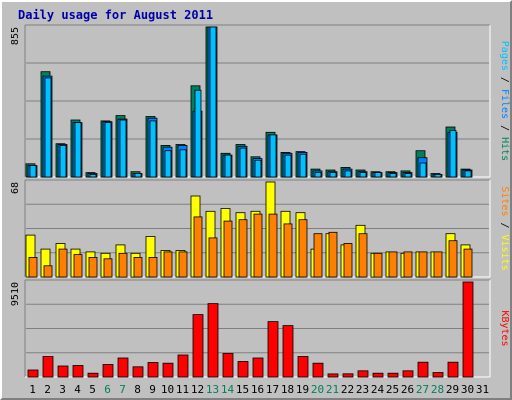 The width and height of the screenshot is (512, 400). What do you see at coordinates (137, 389) in the screenshot?
I see `x-tick-label-day-8: 8` at bounding box center [137, 389].